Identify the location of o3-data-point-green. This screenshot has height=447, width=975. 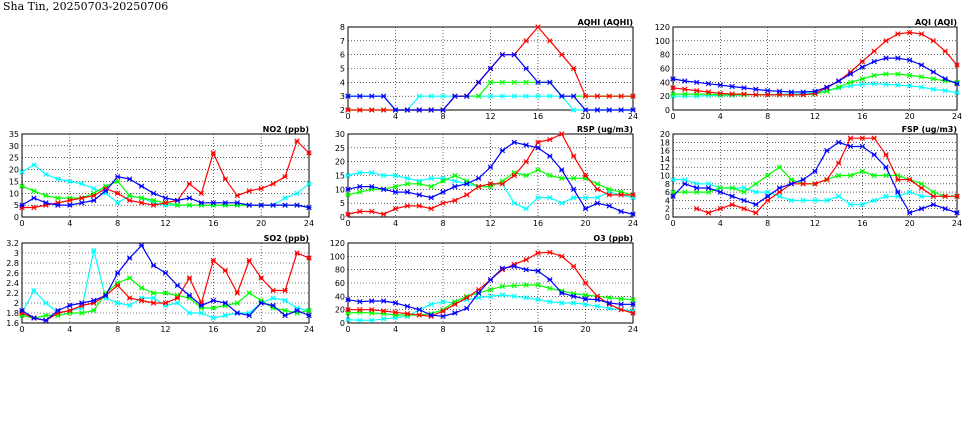
(633, 299).